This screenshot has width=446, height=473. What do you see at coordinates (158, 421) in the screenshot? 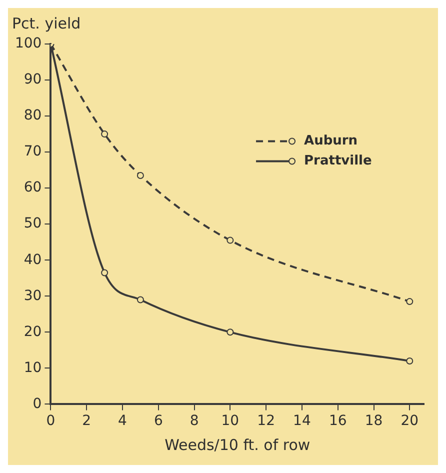
I see `x-tick-label: 6` at bounding box center [158, 421].